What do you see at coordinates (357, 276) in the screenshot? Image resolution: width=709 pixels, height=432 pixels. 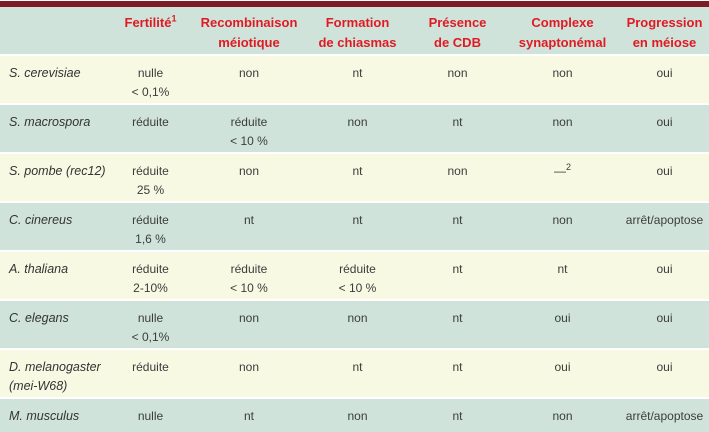 I see `cell-formation-chiasmas: réduite < 10 %` at bounding box center [357, 276].